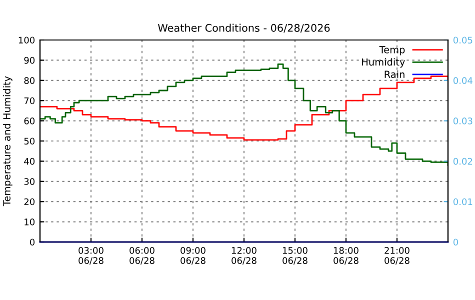  Describe the element at coordinates (29, 60) in the screenshot. I see `y-tick-label: 90` at that location.